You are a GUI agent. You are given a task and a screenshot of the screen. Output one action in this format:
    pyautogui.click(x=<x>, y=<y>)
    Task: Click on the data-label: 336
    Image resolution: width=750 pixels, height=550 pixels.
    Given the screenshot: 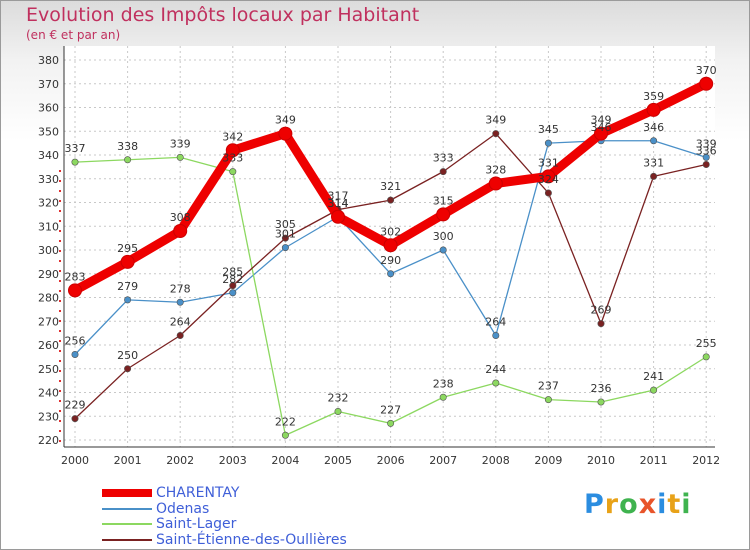 What is the action you would take?
    pyautogui.click(x=706, y=151)
    